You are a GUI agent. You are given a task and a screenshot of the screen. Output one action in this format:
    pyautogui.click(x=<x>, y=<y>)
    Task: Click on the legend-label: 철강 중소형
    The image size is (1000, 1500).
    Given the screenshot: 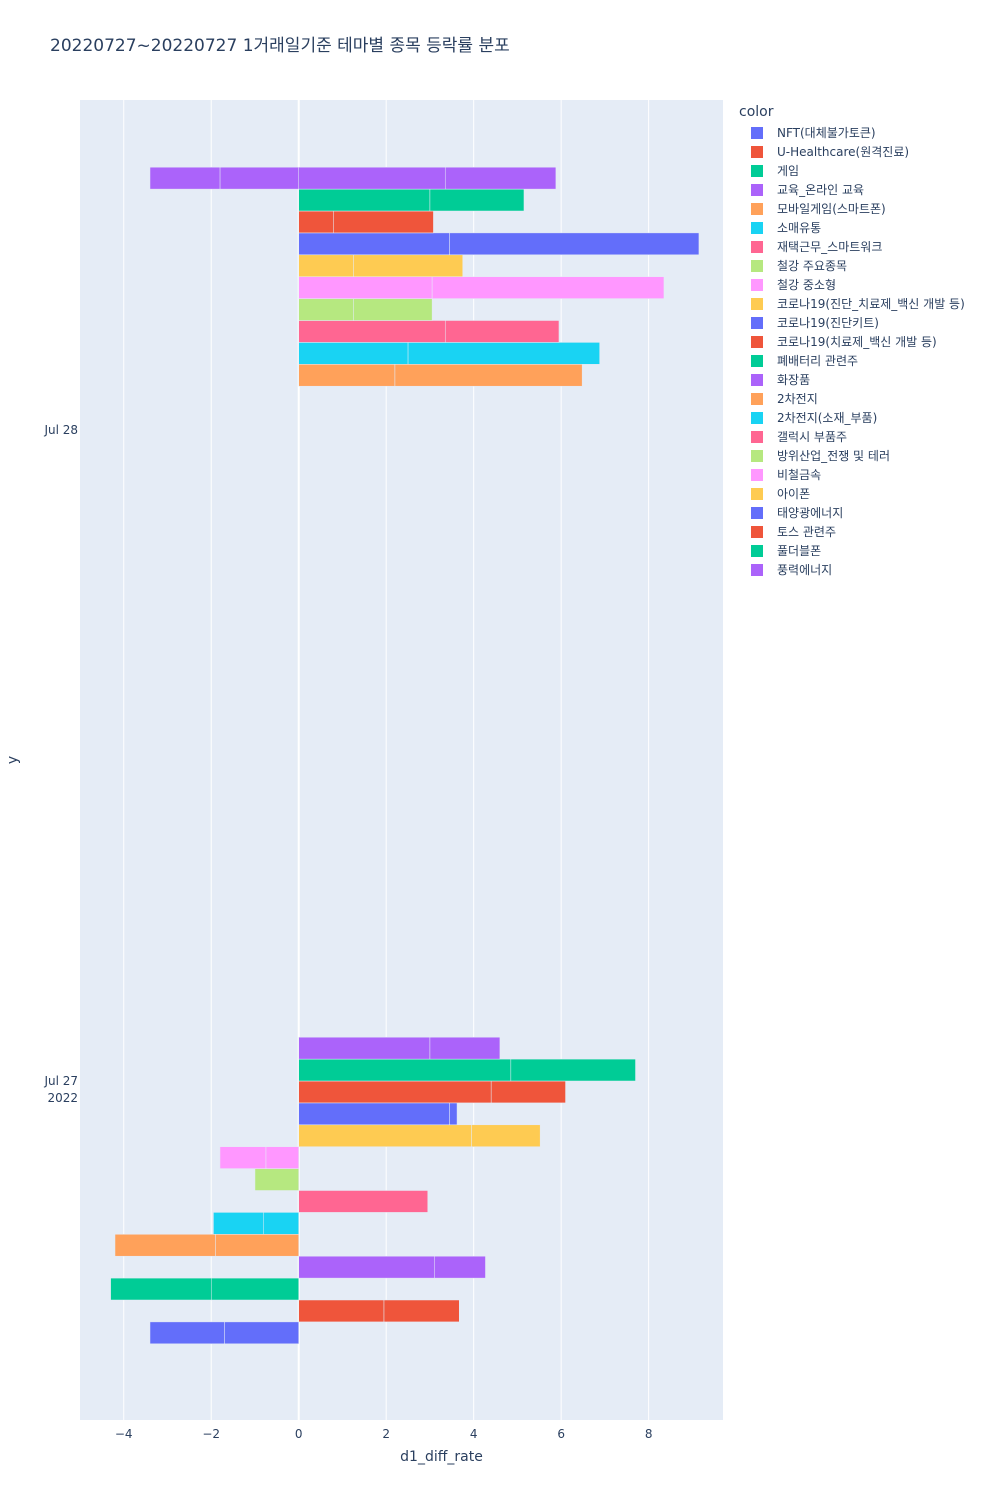 What is the action you would take?
    pyautogui.click(x=807, y=285)
    